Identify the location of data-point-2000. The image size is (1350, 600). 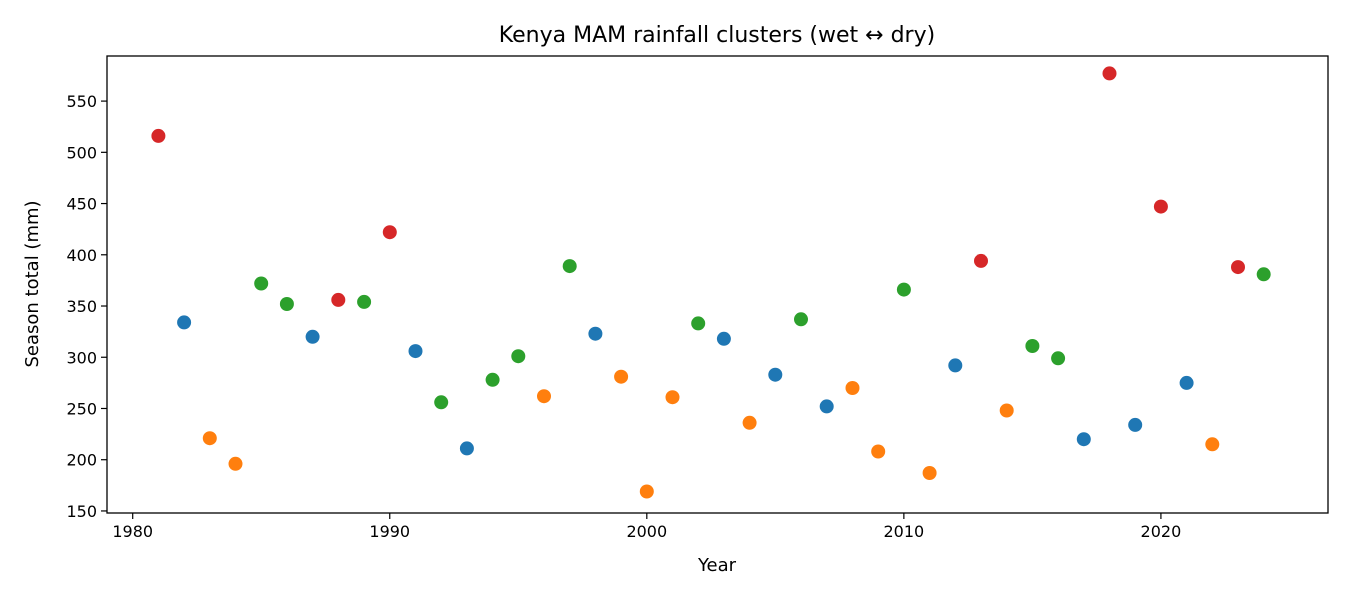
(646, 491).